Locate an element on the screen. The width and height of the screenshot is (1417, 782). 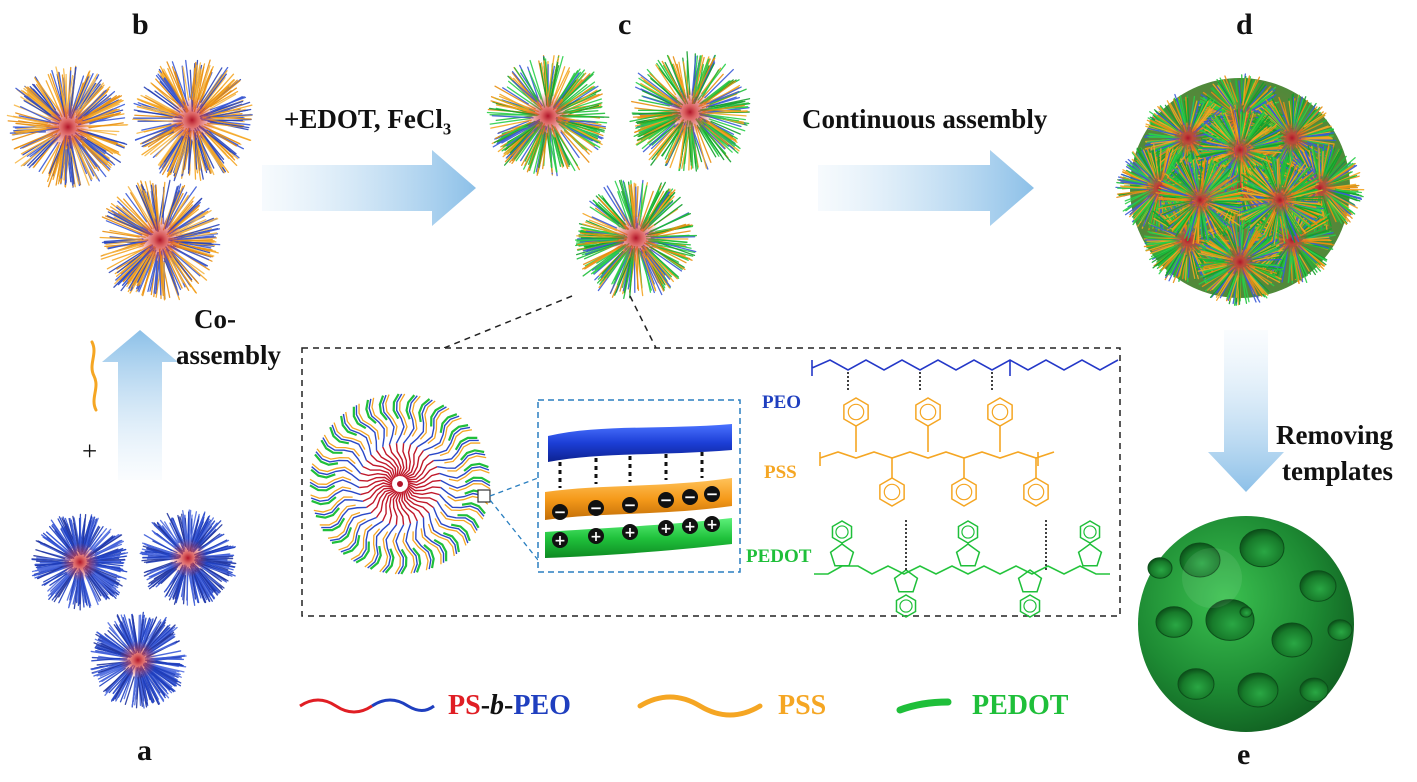
plus-sign: + is located at coordinates (90, 451).